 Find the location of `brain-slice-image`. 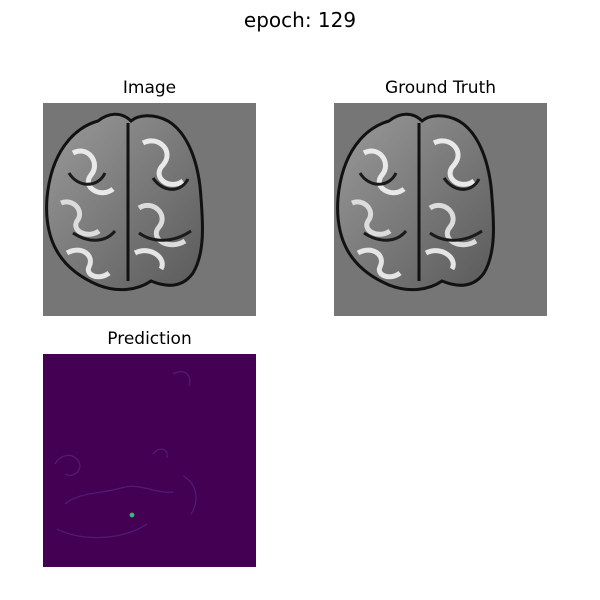

brain-slice-image is located at coordinates (124, 202).